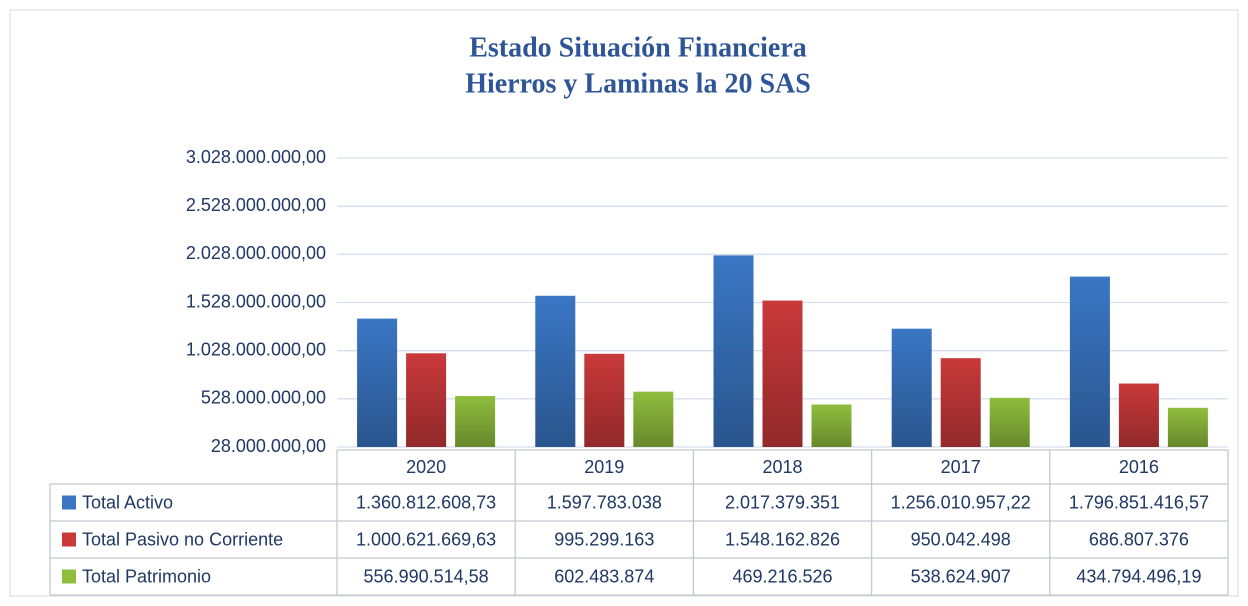 This screenshot has width=1248, height=606. I want to click on x-tick-label: 2017, so click(961, 467).